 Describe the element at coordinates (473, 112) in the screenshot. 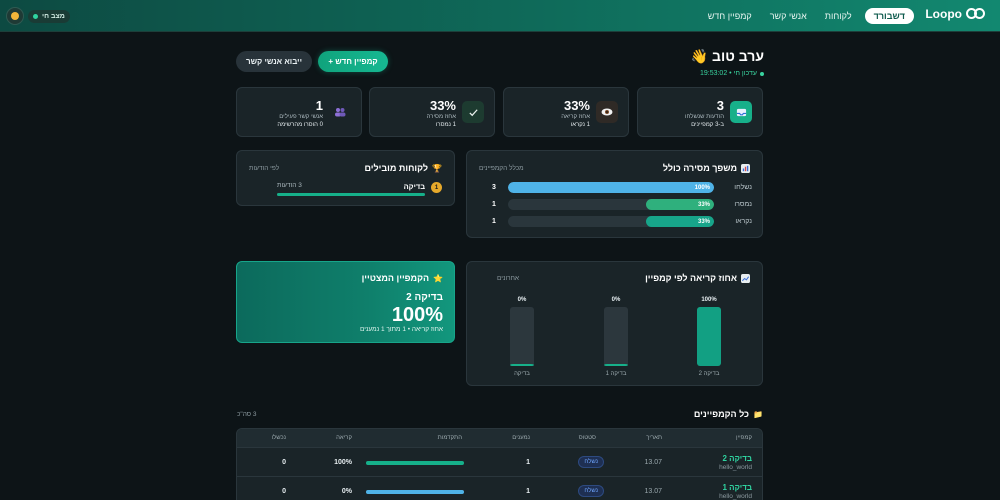

I see `check-icon` at that location.